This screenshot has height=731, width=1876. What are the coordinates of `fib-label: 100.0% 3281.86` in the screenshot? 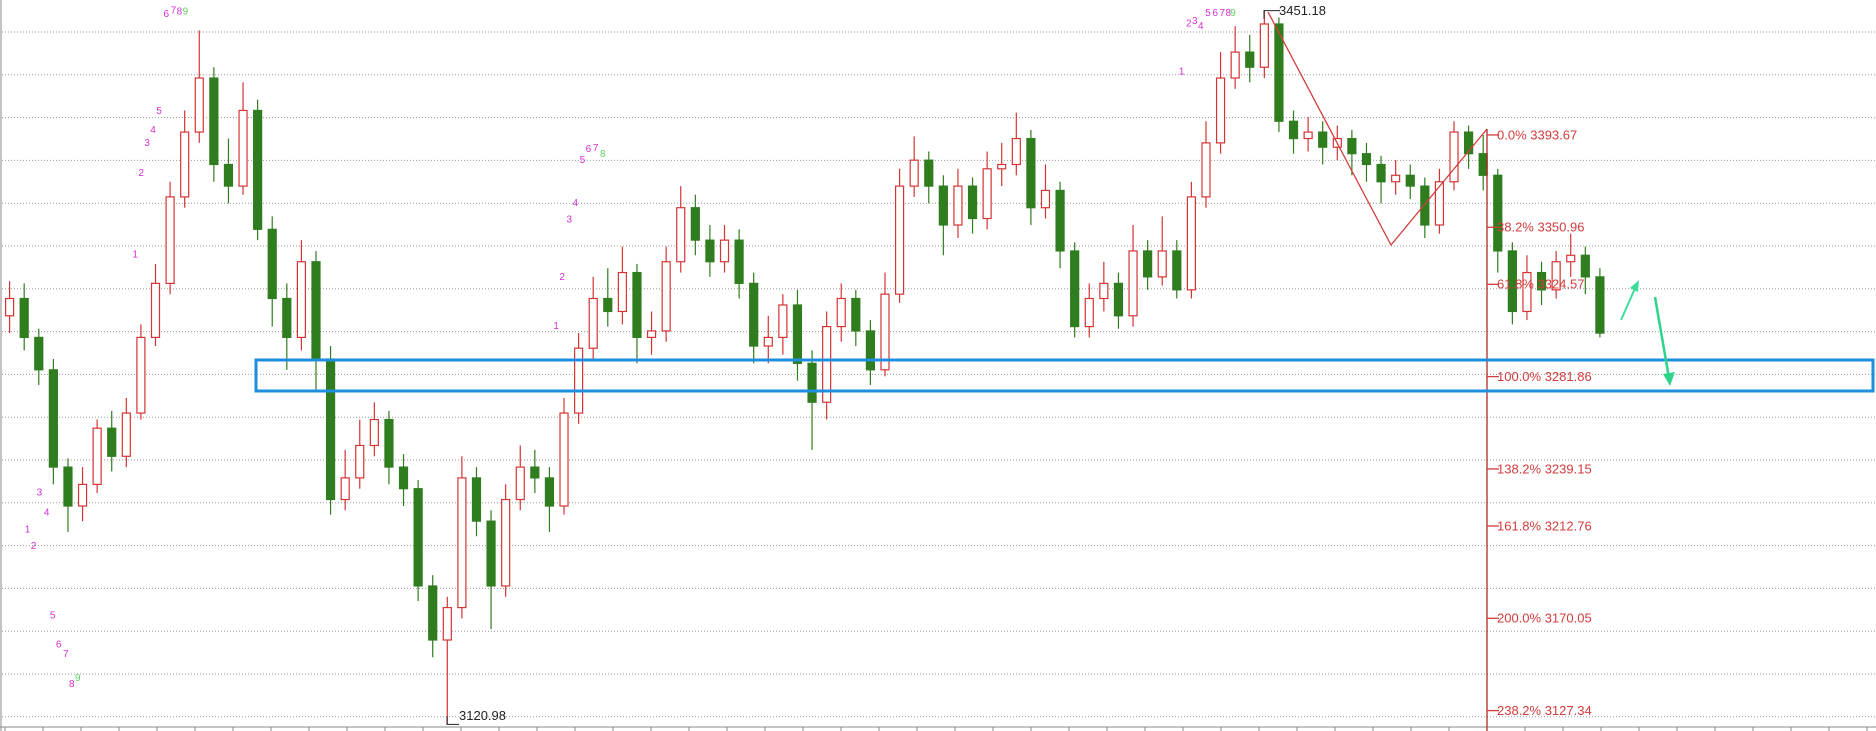 It's located at (1544, 376).